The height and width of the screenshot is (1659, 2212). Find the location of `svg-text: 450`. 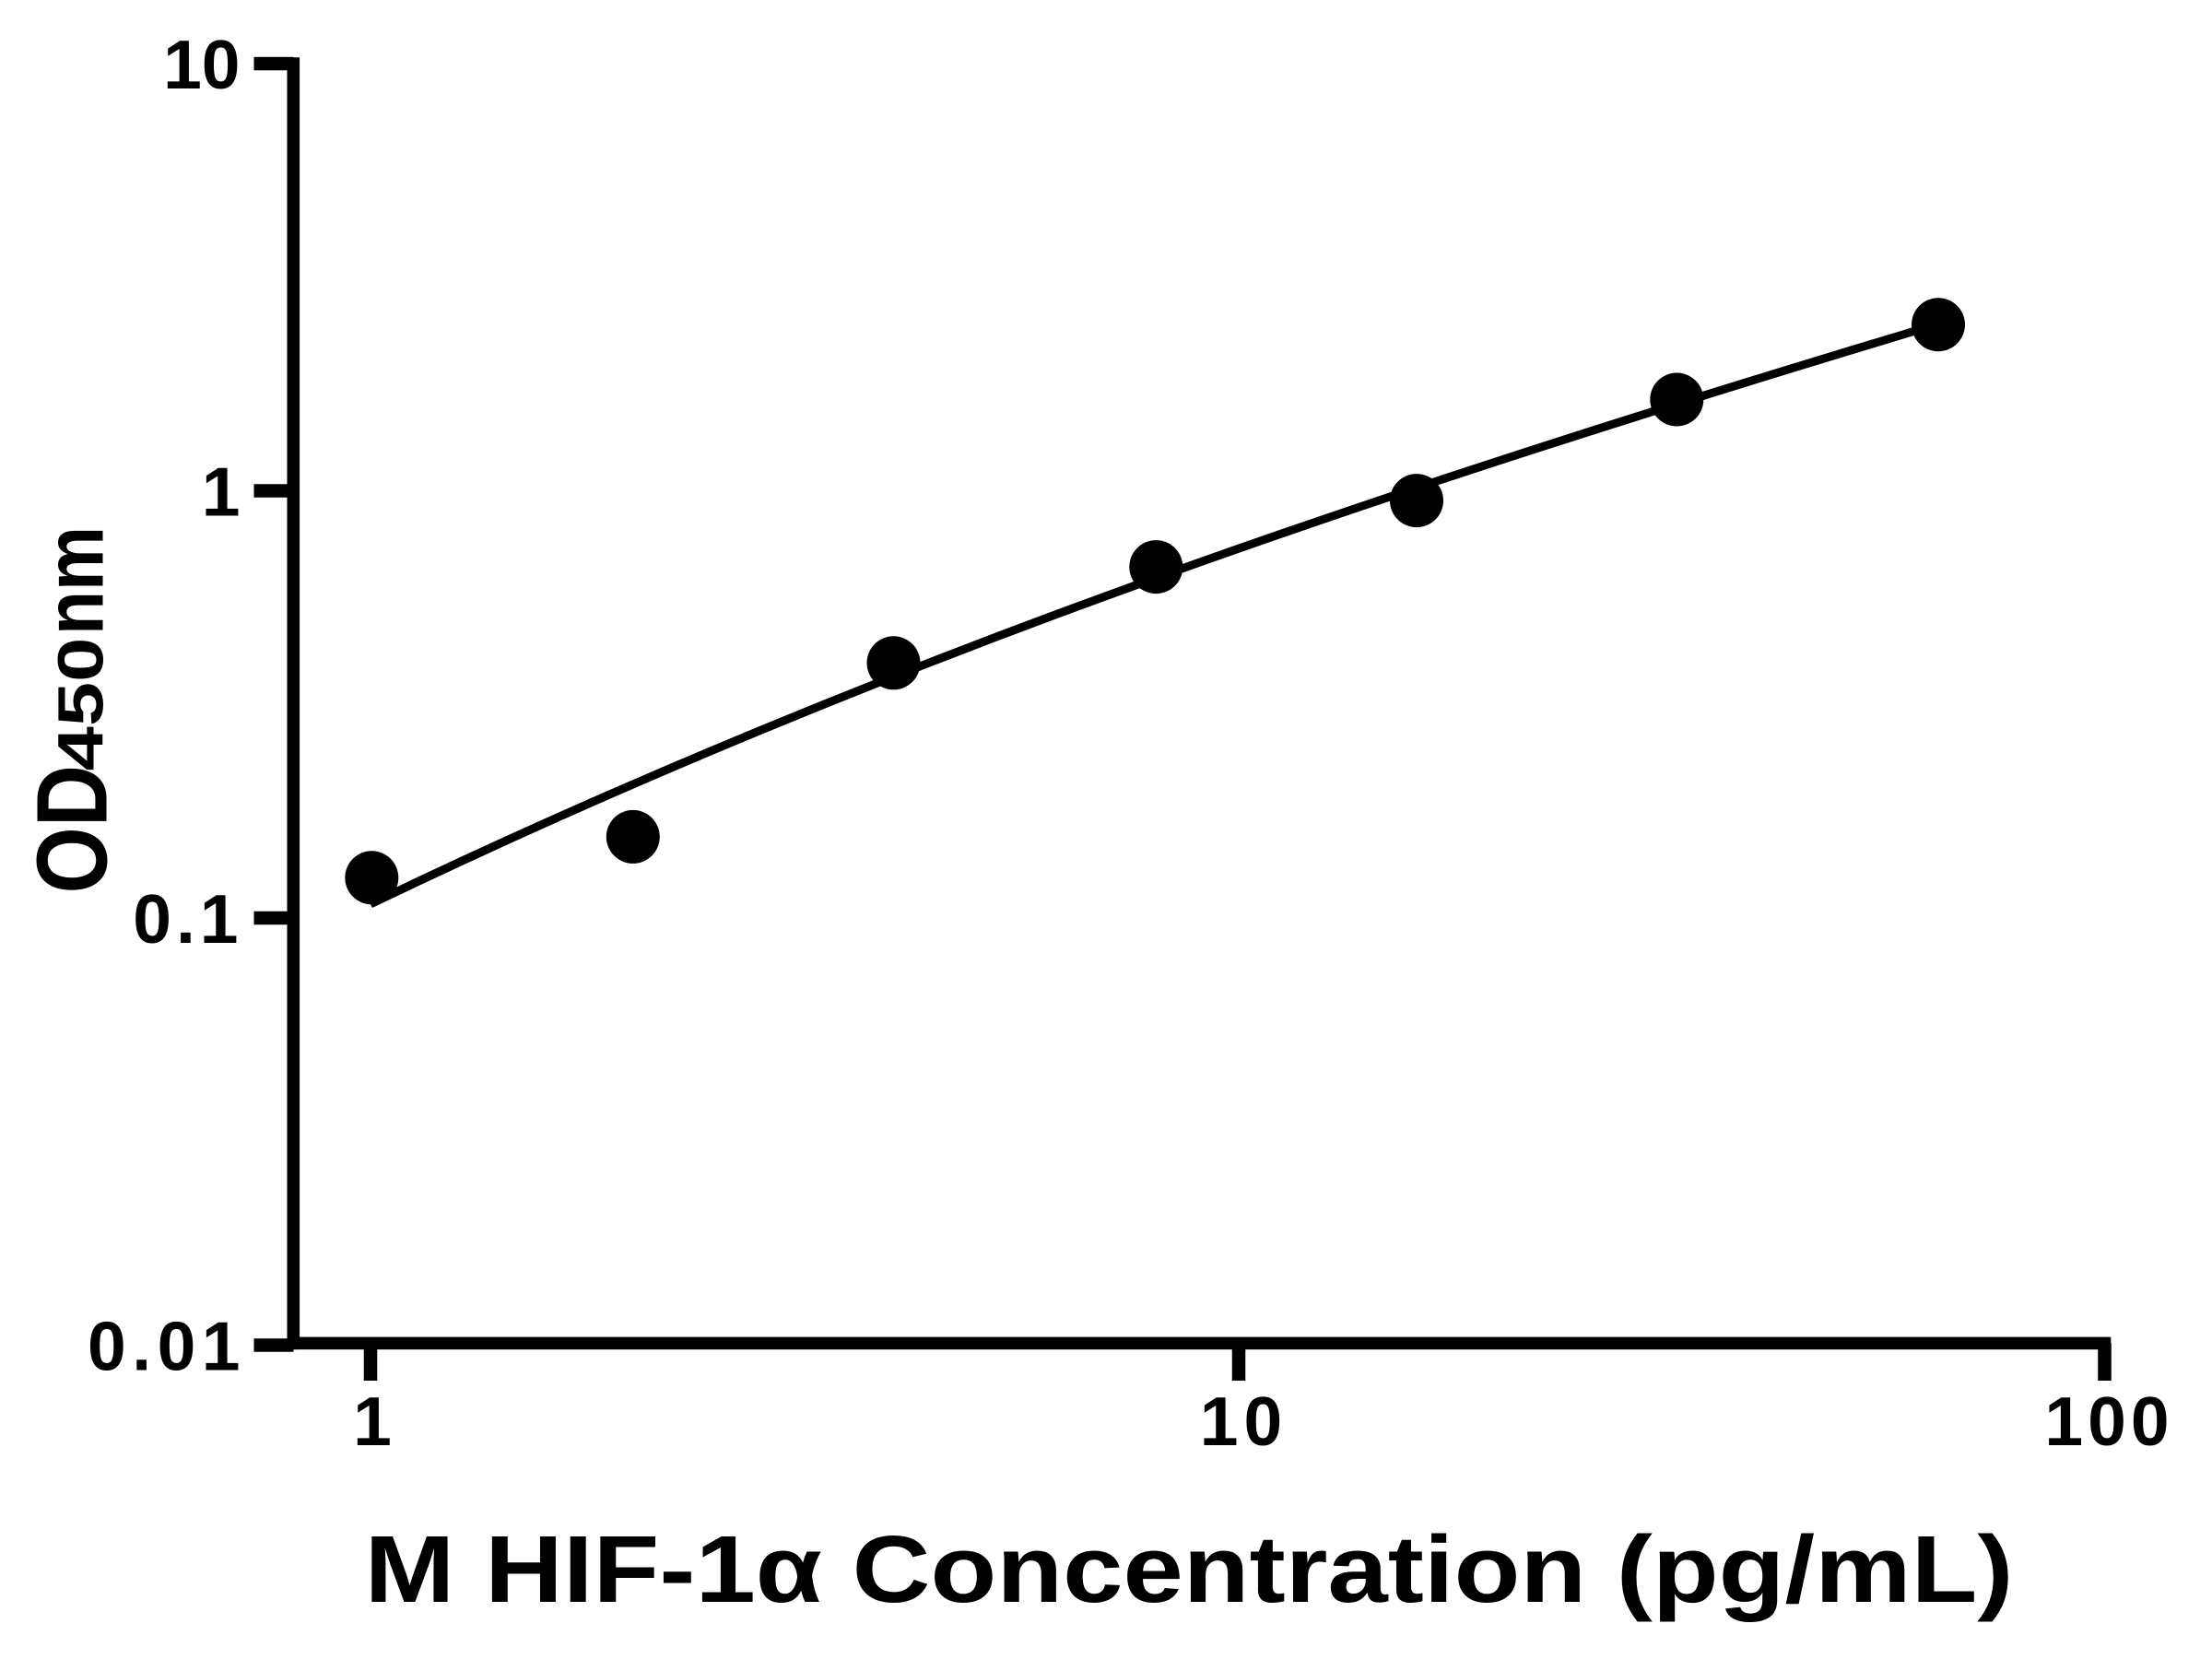

svg-text: 450 is located at coordinates (81, 704).